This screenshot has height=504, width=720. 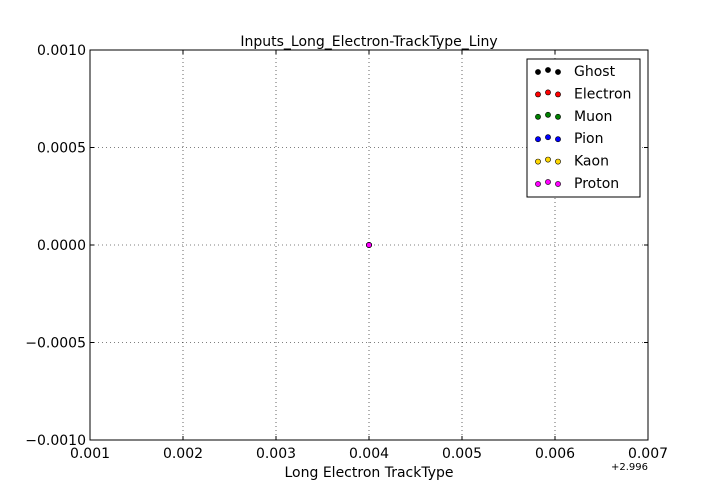 What do you see at coordinates (369, 454) in the screenshot?
I see `x-tick-label: 0.004` at bounding box center [369, 454].